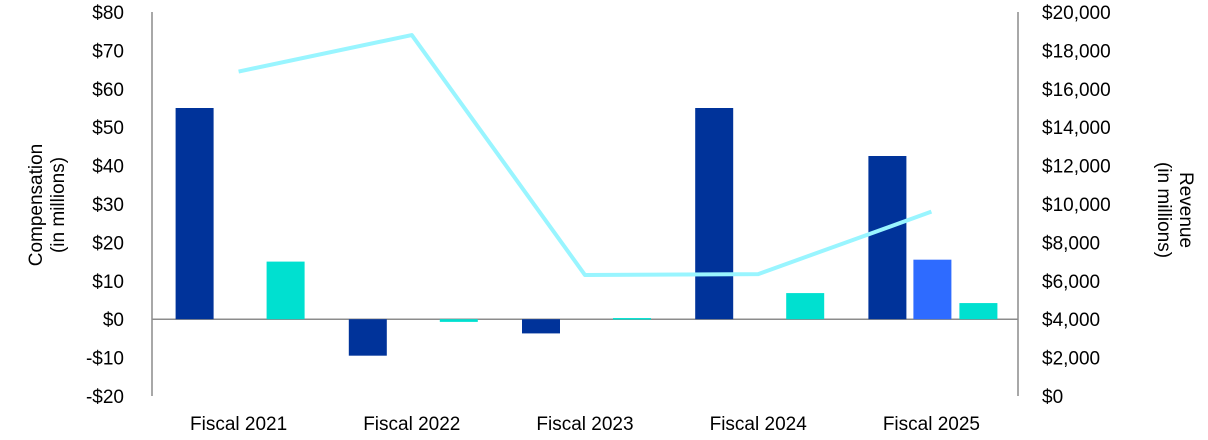 This screenshot has height=440, width=1208. What do you see at coordinates (1076, 51) in the screenshot?
I see `right-tick-label: $18,000` at bounding box center [1076, 51].